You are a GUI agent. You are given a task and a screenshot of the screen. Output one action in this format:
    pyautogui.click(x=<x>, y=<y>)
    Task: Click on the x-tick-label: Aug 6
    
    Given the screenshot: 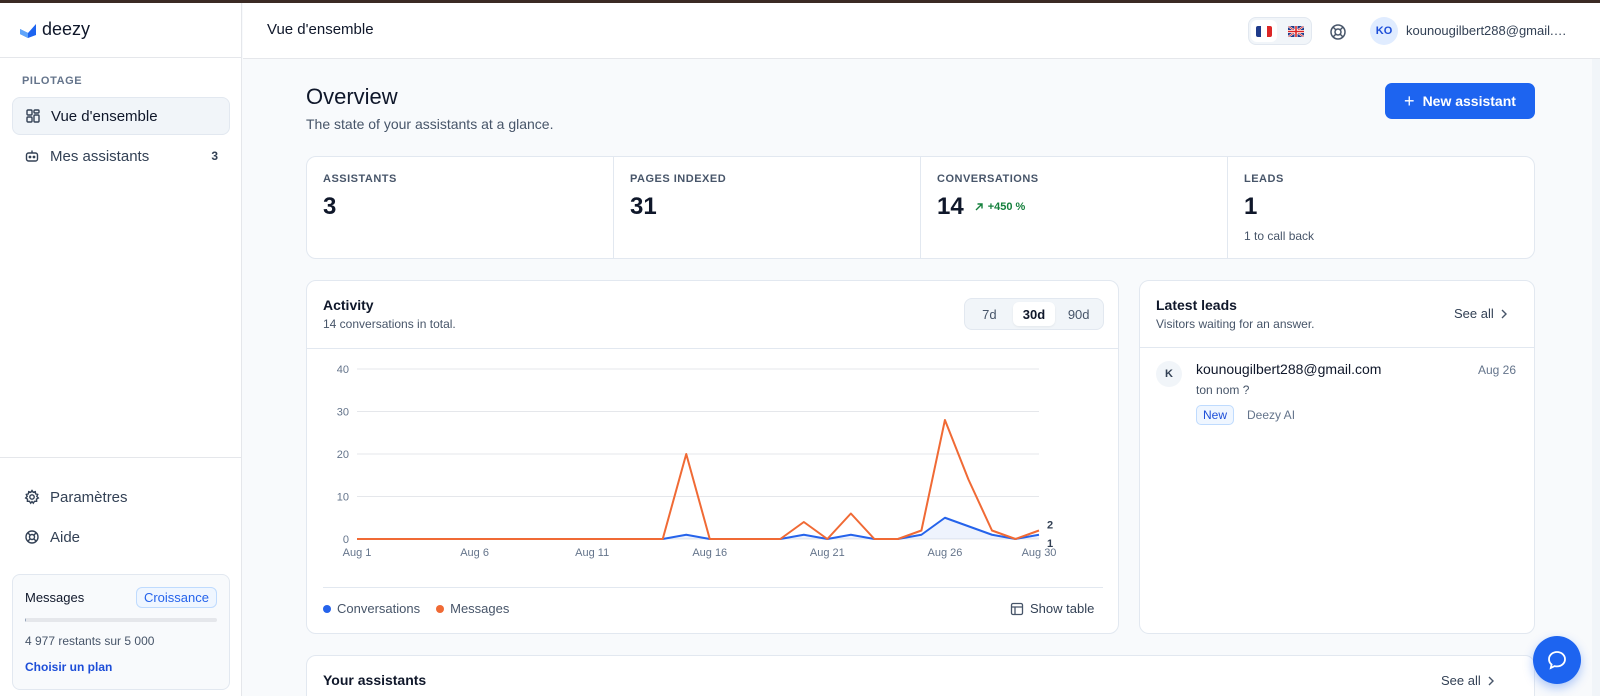 What is the action you would take?
    pyautogui.click(x=474, y=553)
    